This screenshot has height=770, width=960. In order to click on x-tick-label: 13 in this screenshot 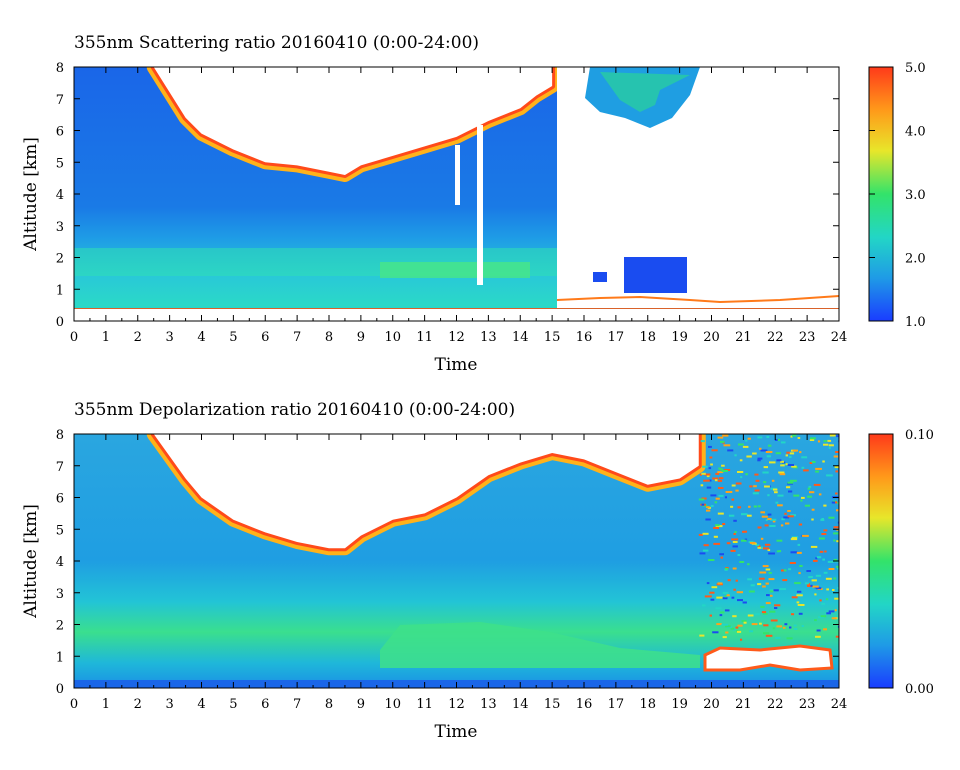, I will do `click(488, 704)`.